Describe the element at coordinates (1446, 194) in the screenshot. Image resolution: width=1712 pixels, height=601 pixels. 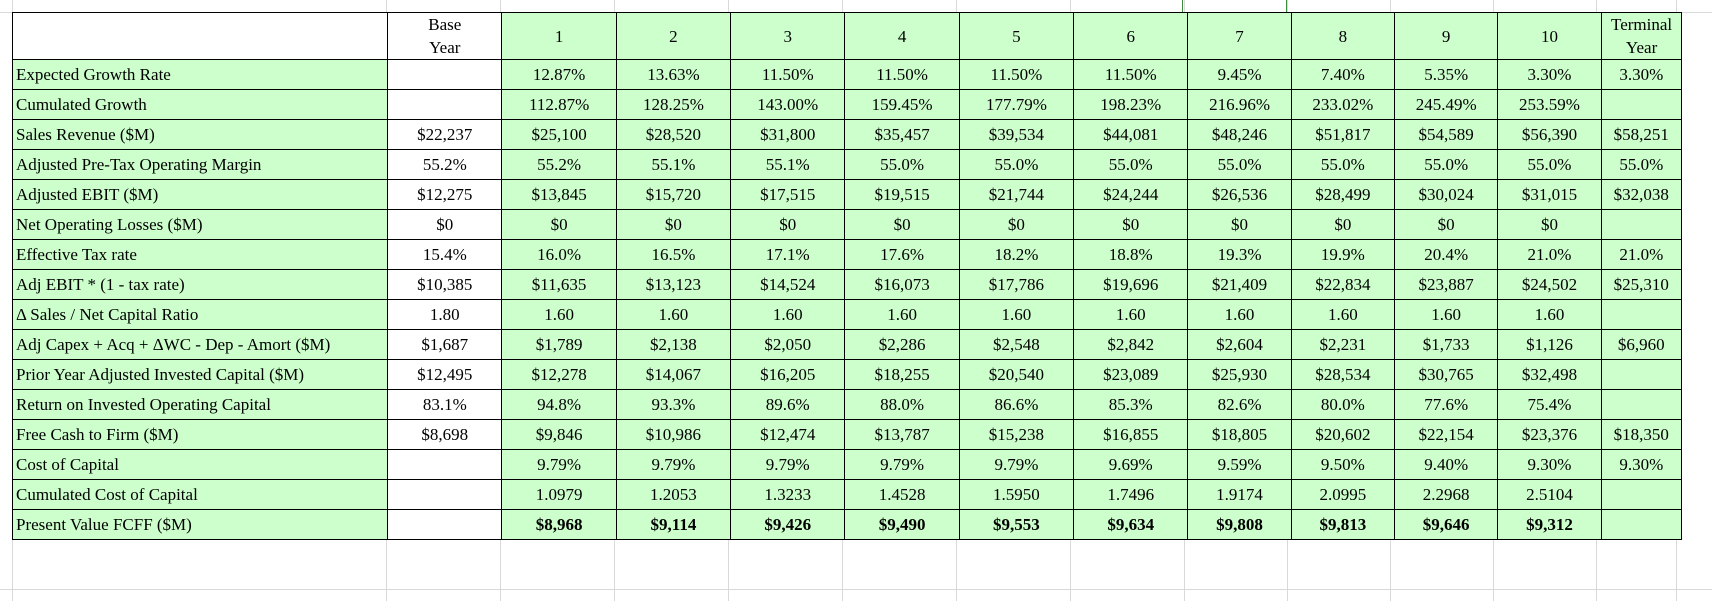
I see `year-9-cell: $30,024` at that location.